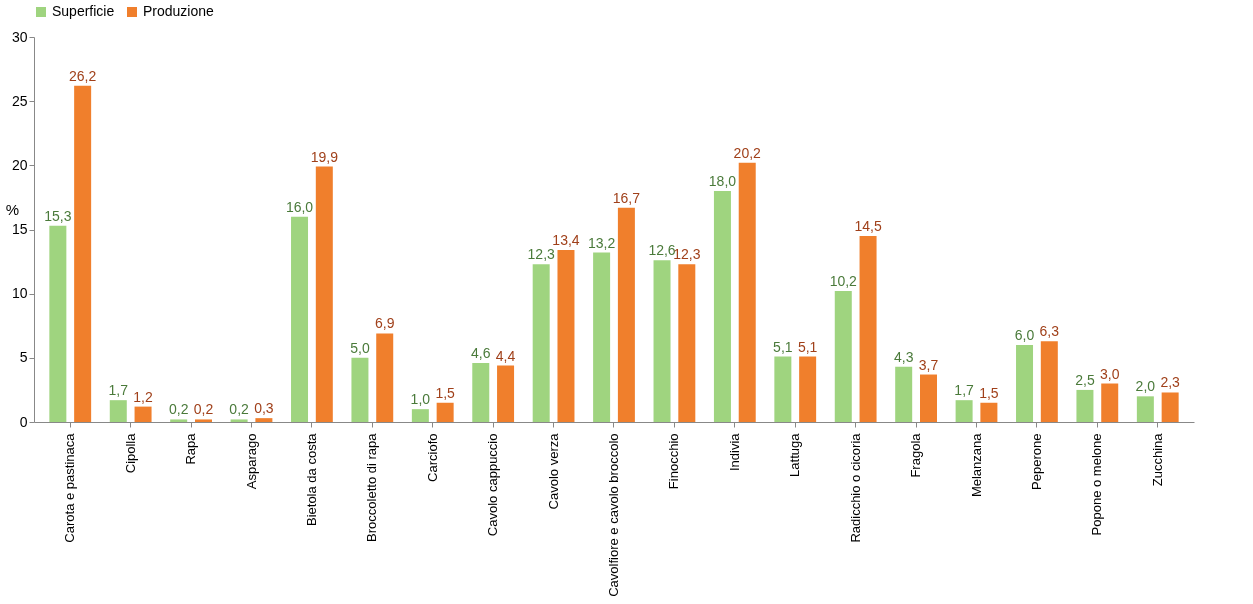  What do you see at coordinates (722, 181) in the screenshot?
I see `data-label: 18,0` at bounding box center [722, 181].